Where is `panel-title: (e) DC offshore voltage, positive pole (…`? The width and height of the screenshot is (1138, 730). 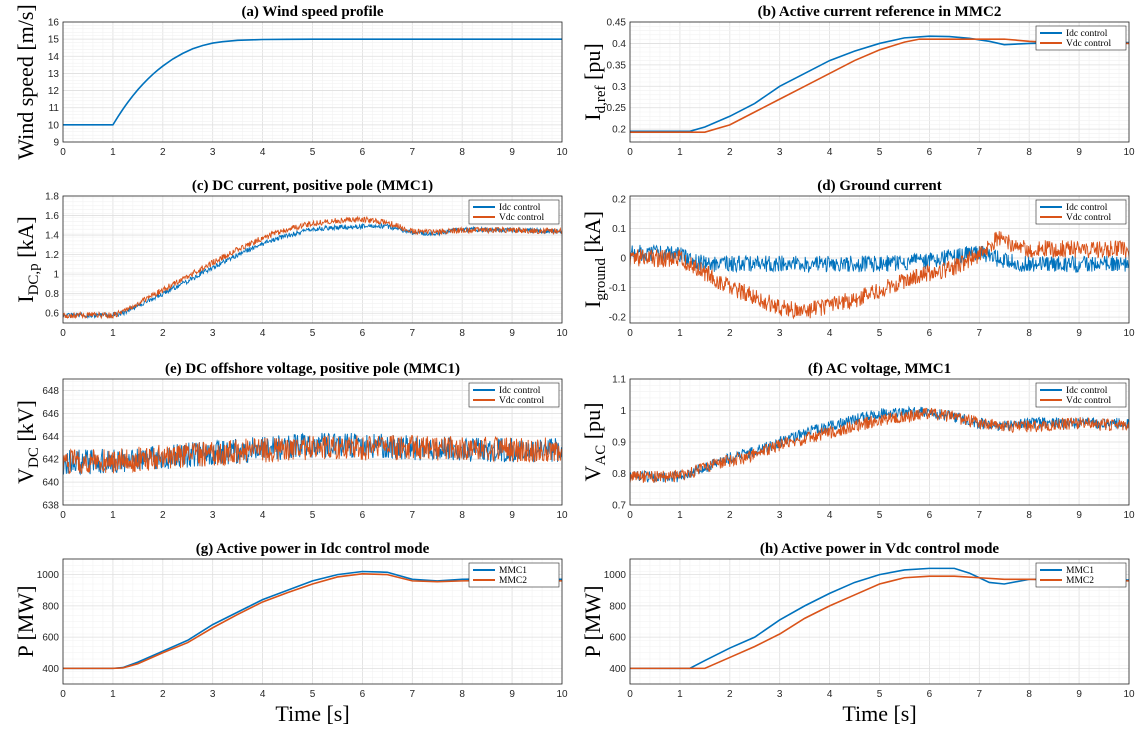
panel-title: (e) DC offshore voltage, positive pole (… is located at coordinates (312, 369).